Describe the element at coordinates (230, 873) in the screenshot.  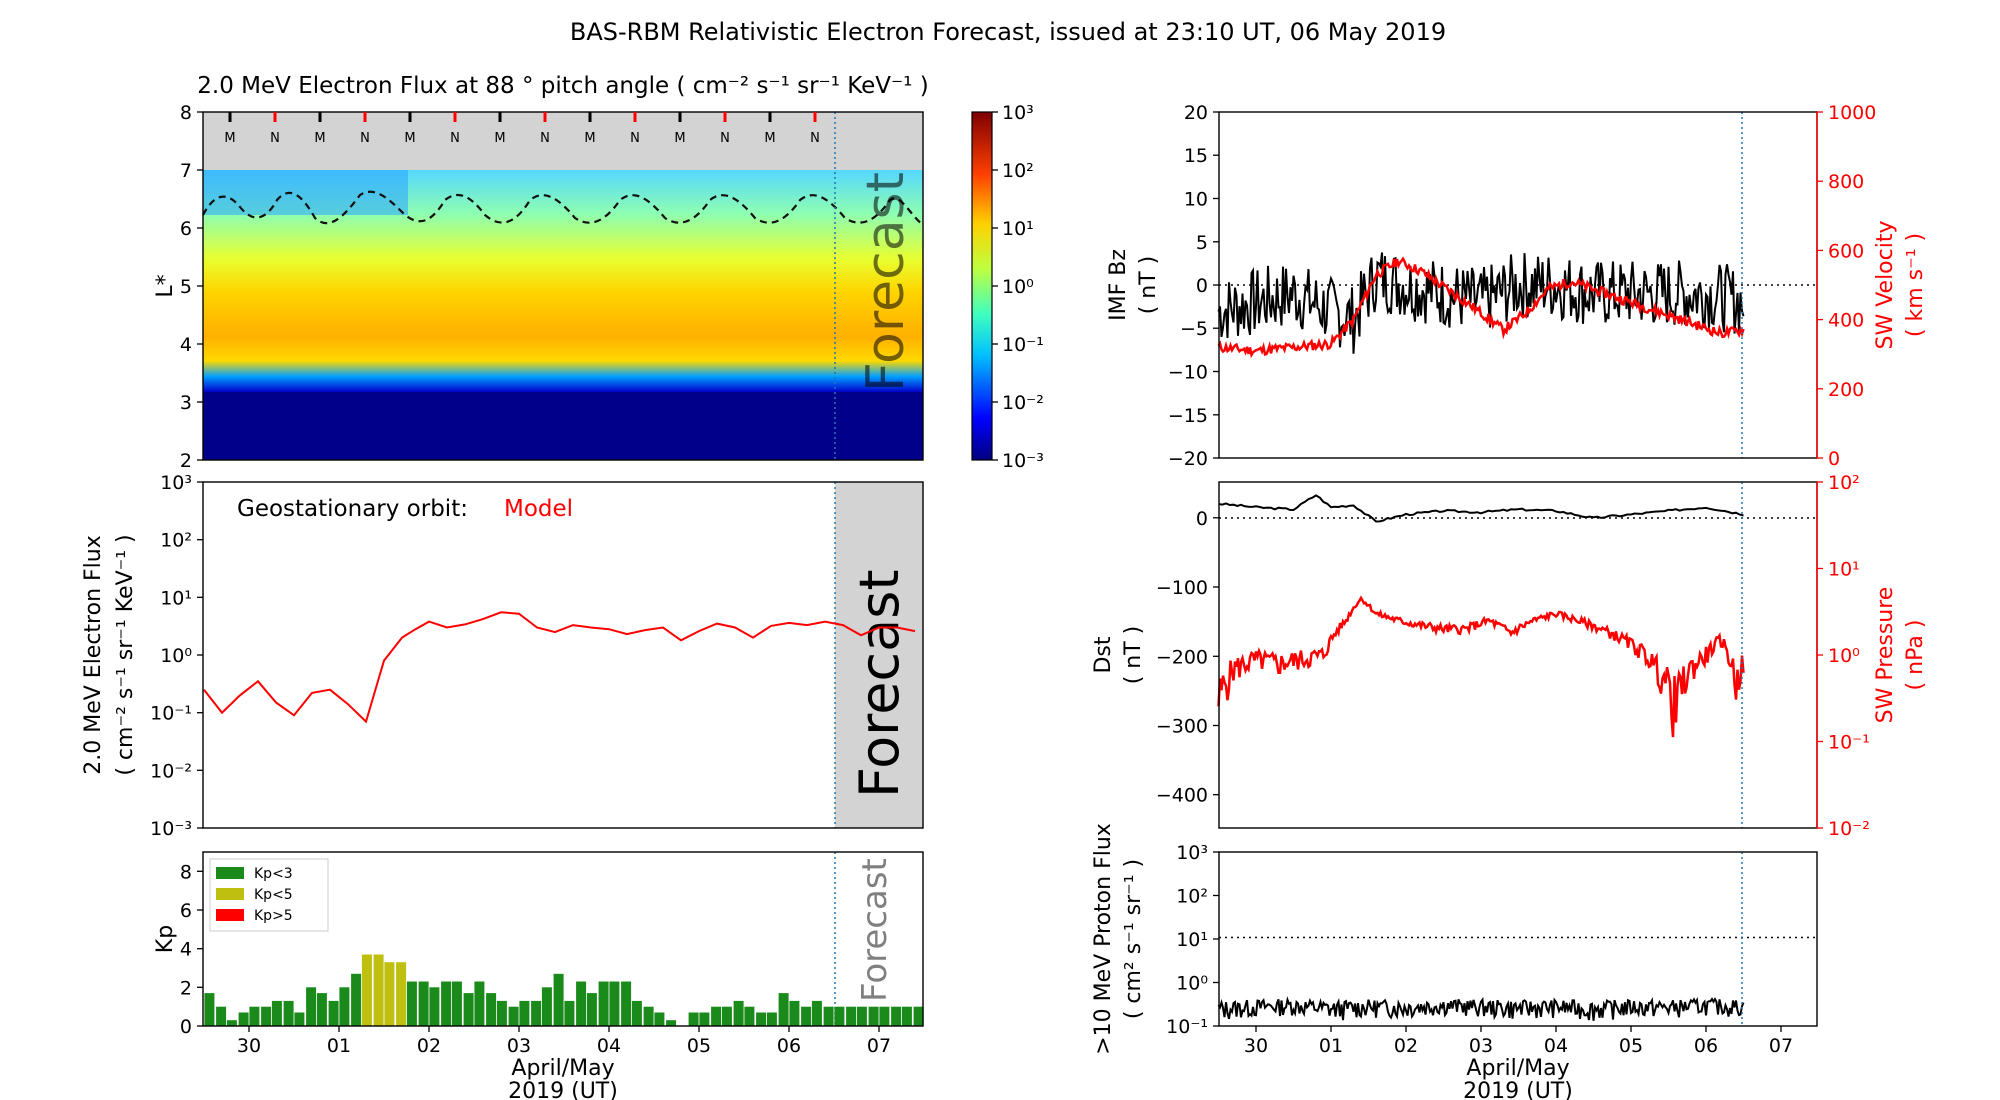
I see `kp-legend-swatch-green` at that location.